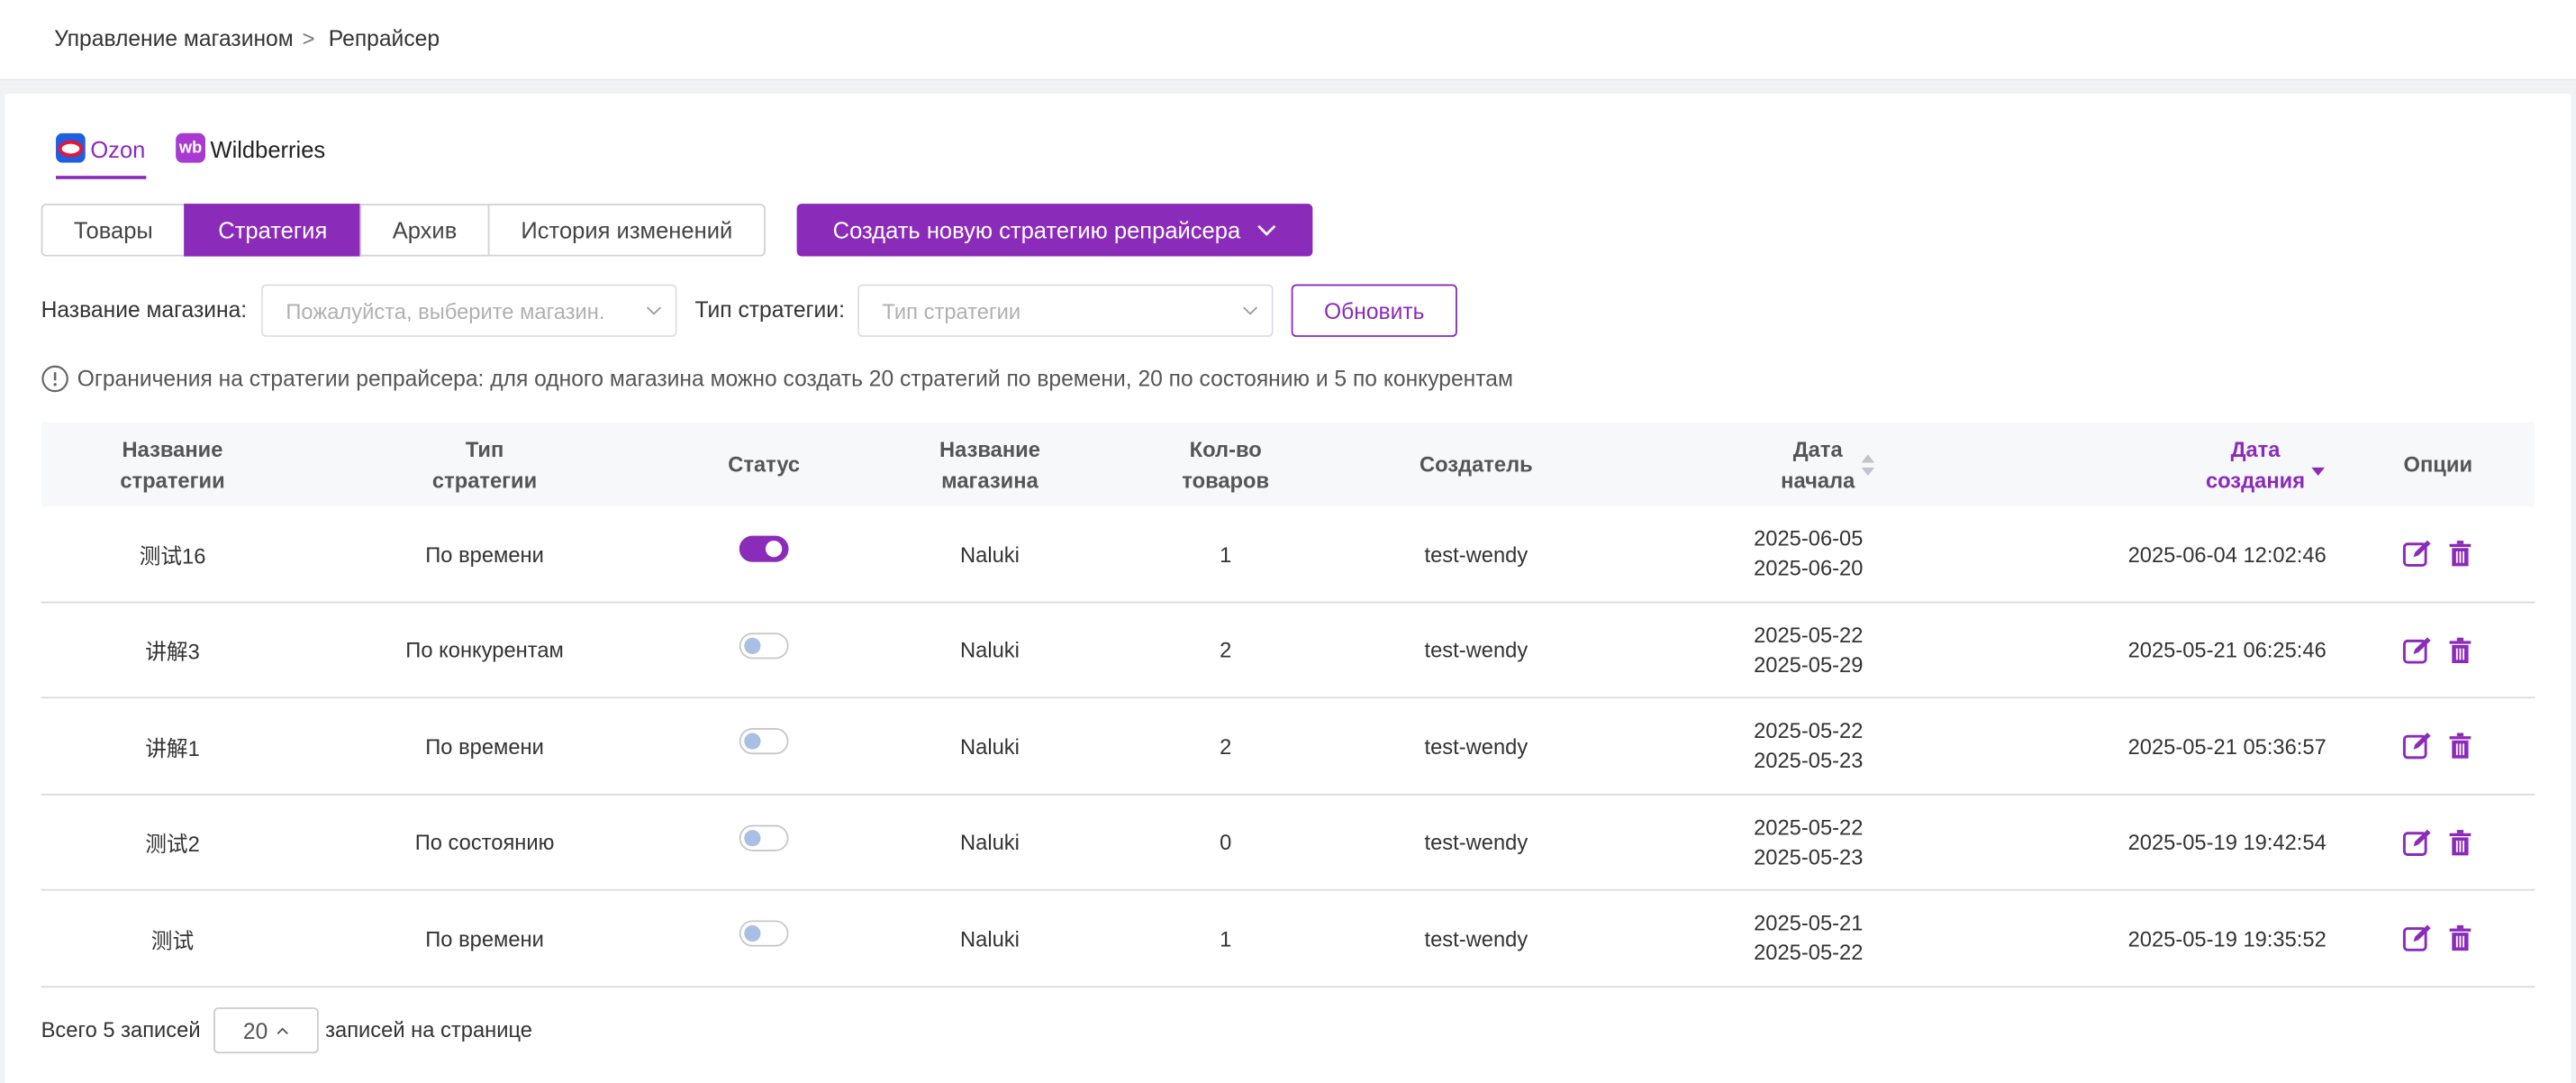 This screenshot has width=2576, height=1083. I want to click on column-title: Дата создания, so click(2255, 464).